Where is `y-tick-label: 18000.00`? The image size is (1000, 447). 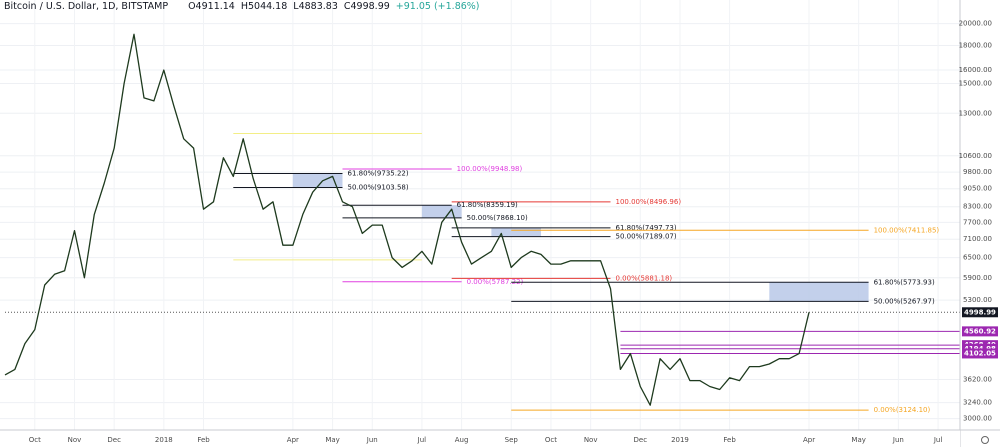 y-tick-label: 18000.00 is located at coordinates (975, 46).